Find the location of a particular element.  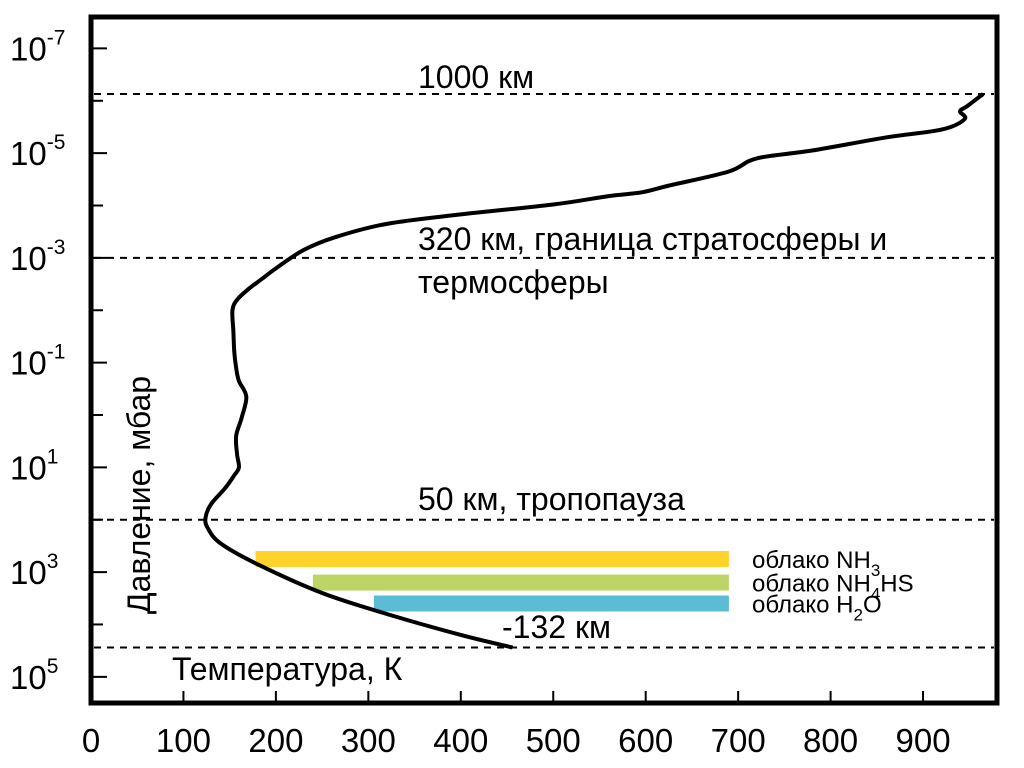

x-axis: 0 100 200 300 400 500 600 700 800 900 is located at coordinates (516, 725).